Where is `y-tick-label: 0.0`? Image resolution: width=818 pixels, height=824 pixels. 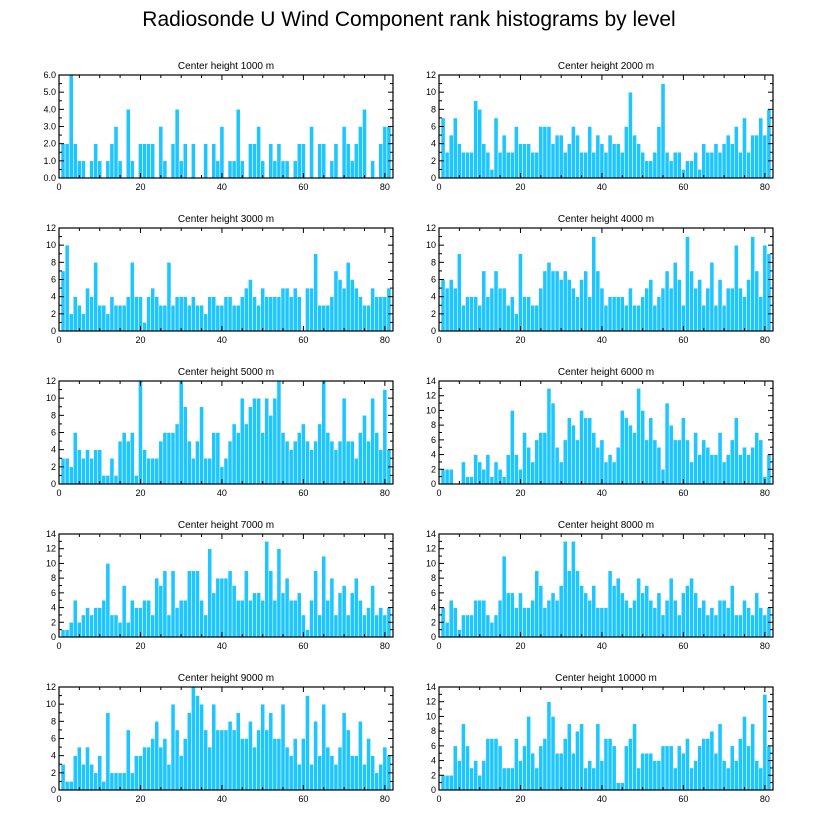 y-tick-label: 0.0 is located at coordinates (49, 178).